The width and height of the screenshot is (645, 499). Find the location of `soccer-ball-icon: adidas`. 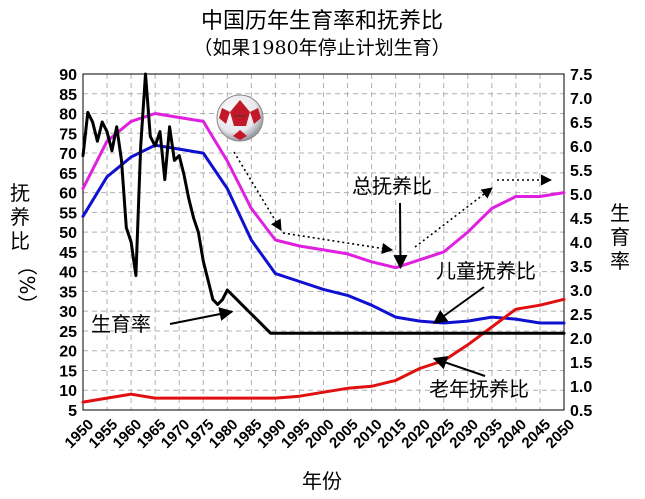

soccer-ball-icon: adidas is located at coordinates (240, 118).